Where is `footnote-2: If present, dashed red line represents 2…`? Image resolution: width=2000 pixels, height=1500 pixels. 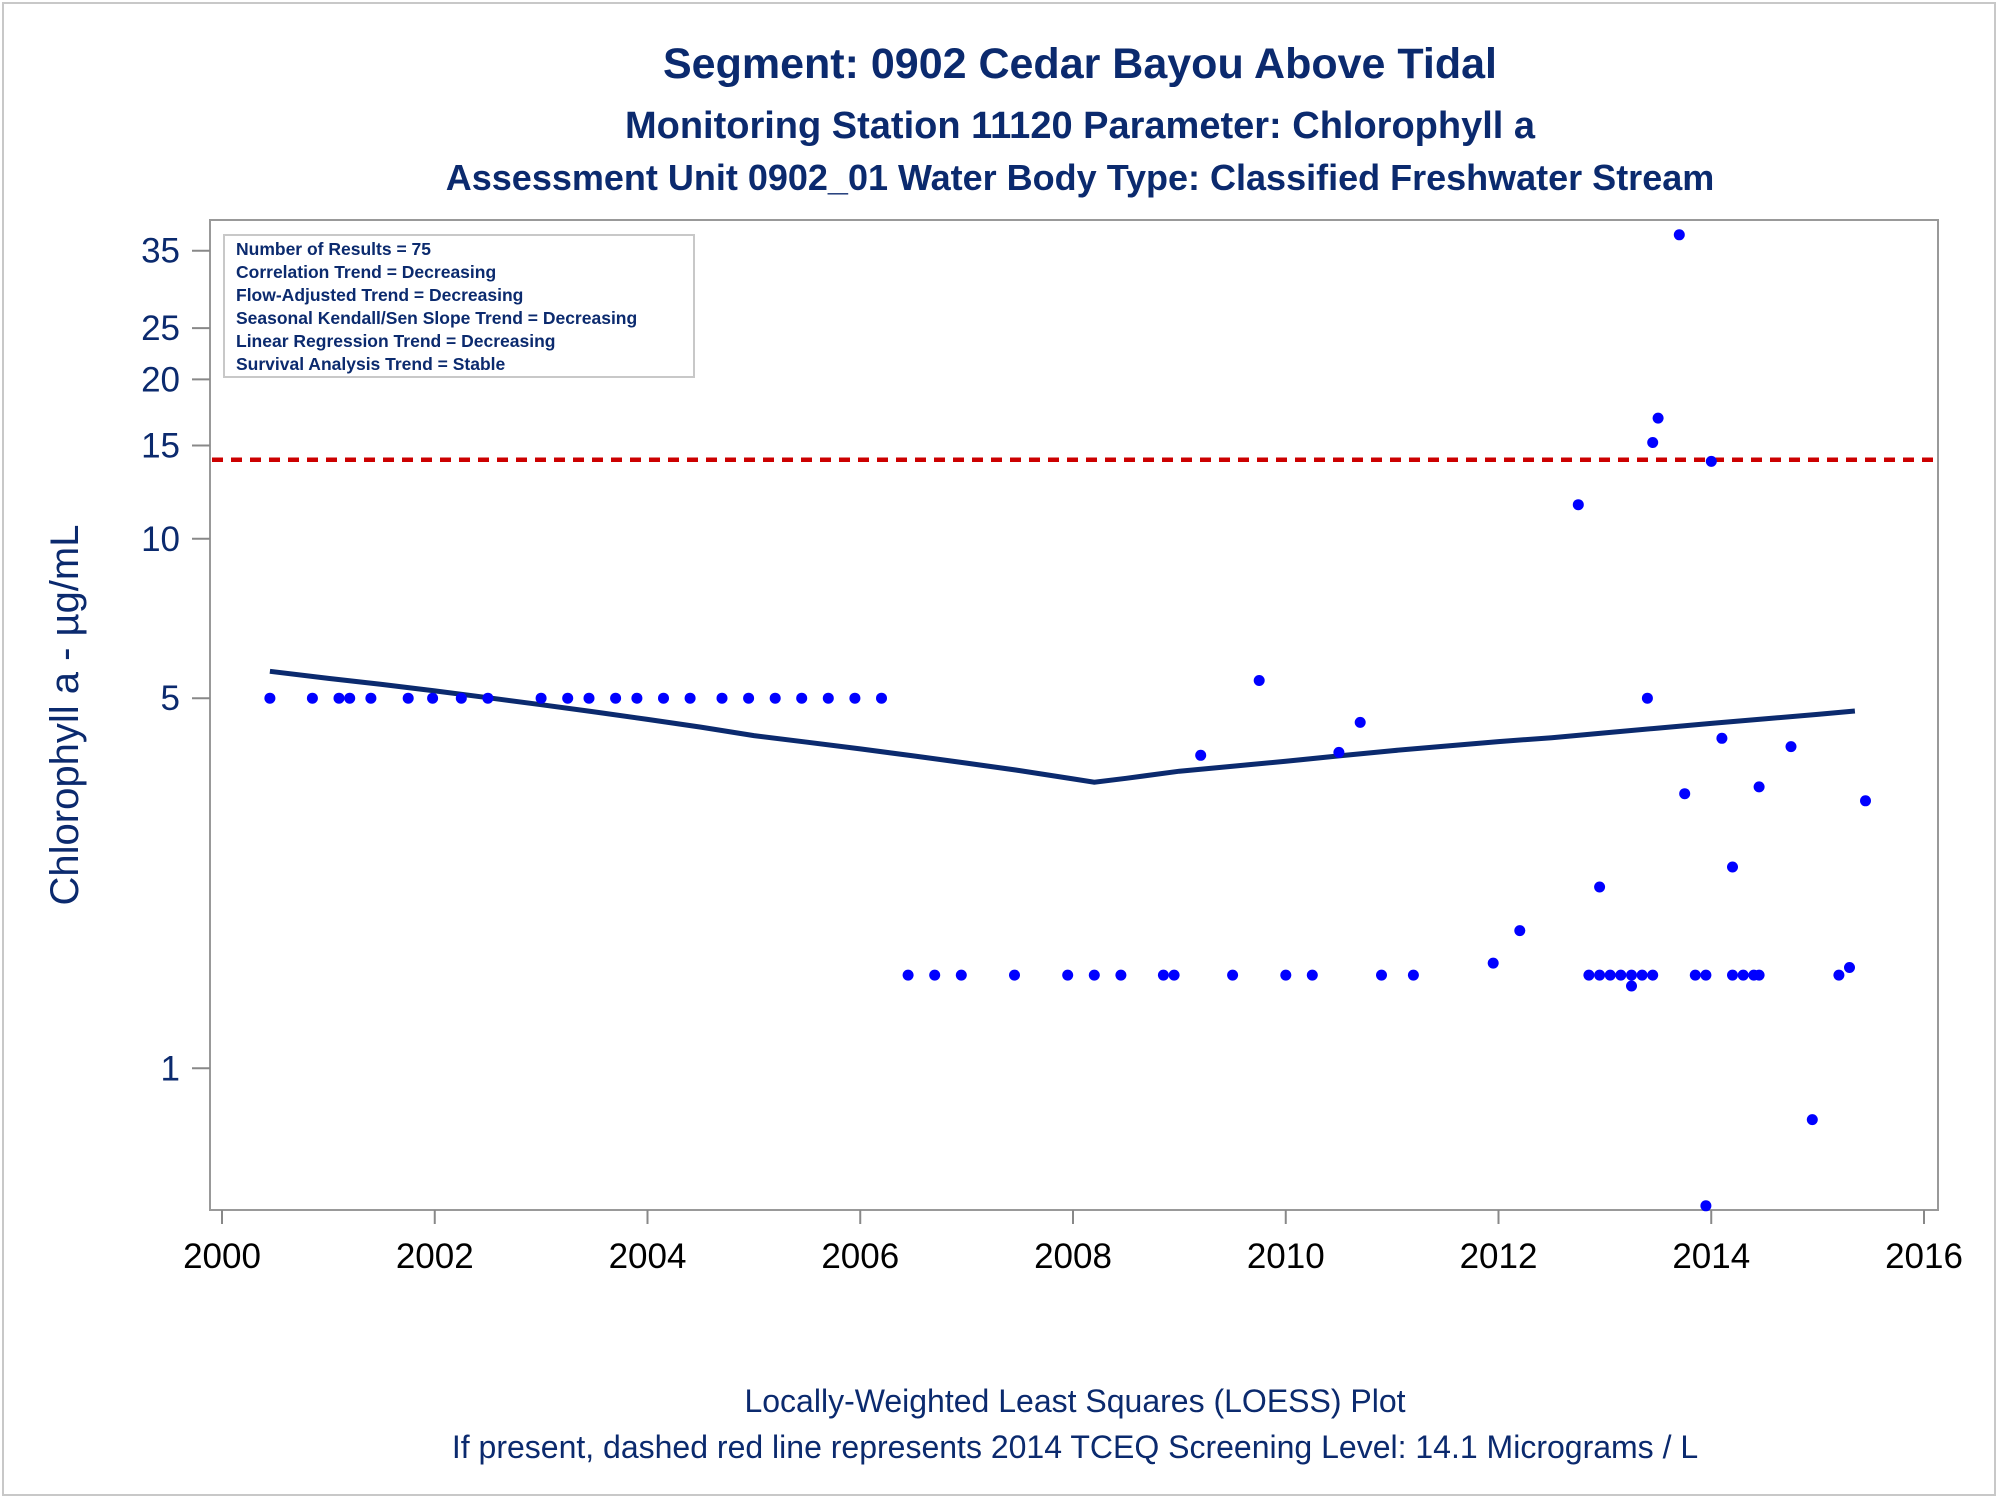
footnote-2: If present, dashed red line represents 2… is located at coordinates (1075, 1447).